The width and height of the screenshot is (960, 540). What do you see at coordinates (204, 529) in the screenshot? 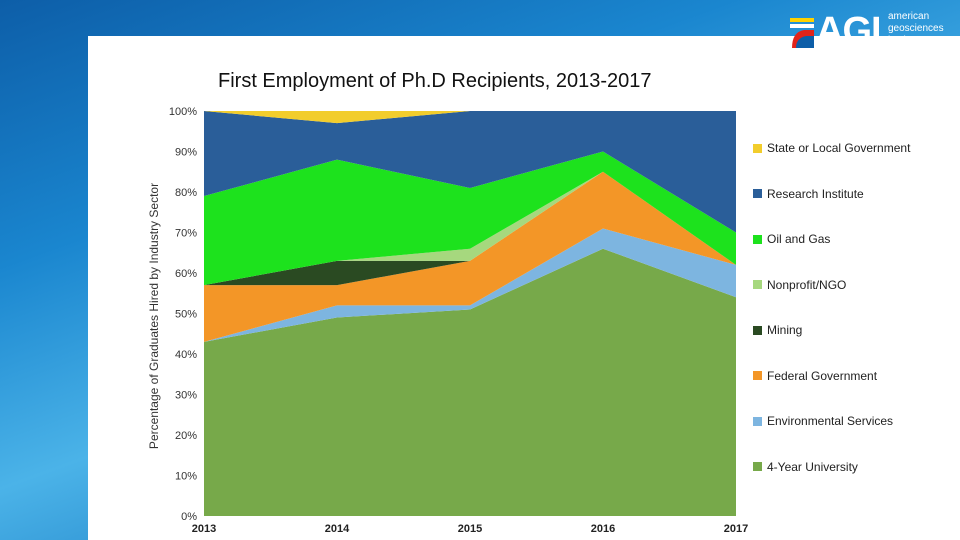
I see `x-tick-label: 2013` at bounding box center [204, 529].